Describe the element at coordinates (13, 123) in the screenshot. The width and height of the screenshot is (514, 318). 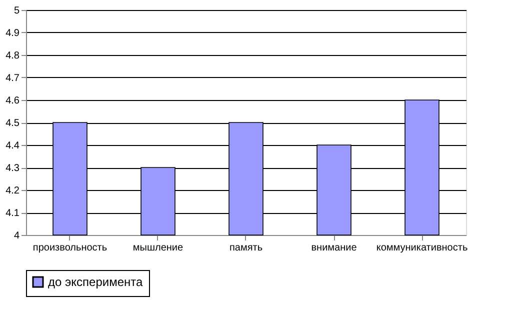
I see `y-tick-label: 4.5` at that location.